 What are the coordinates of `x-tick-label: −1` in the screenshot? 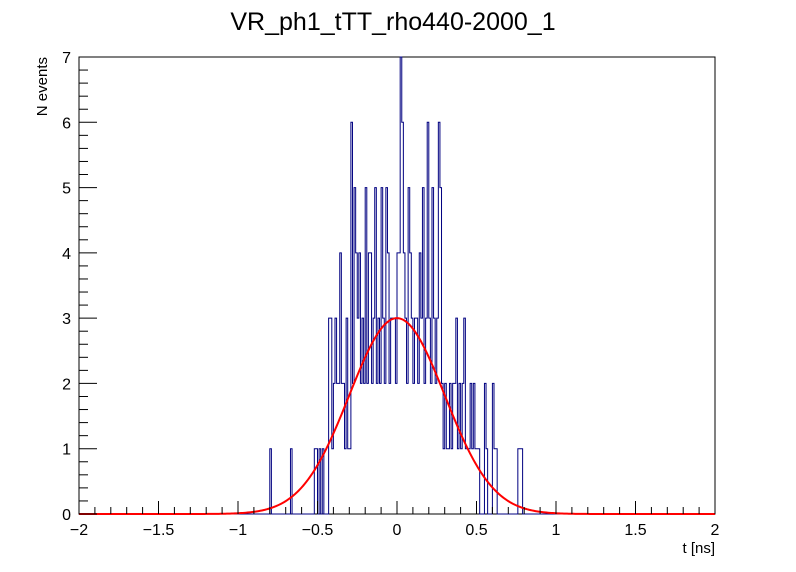 It's located at (238, 530).